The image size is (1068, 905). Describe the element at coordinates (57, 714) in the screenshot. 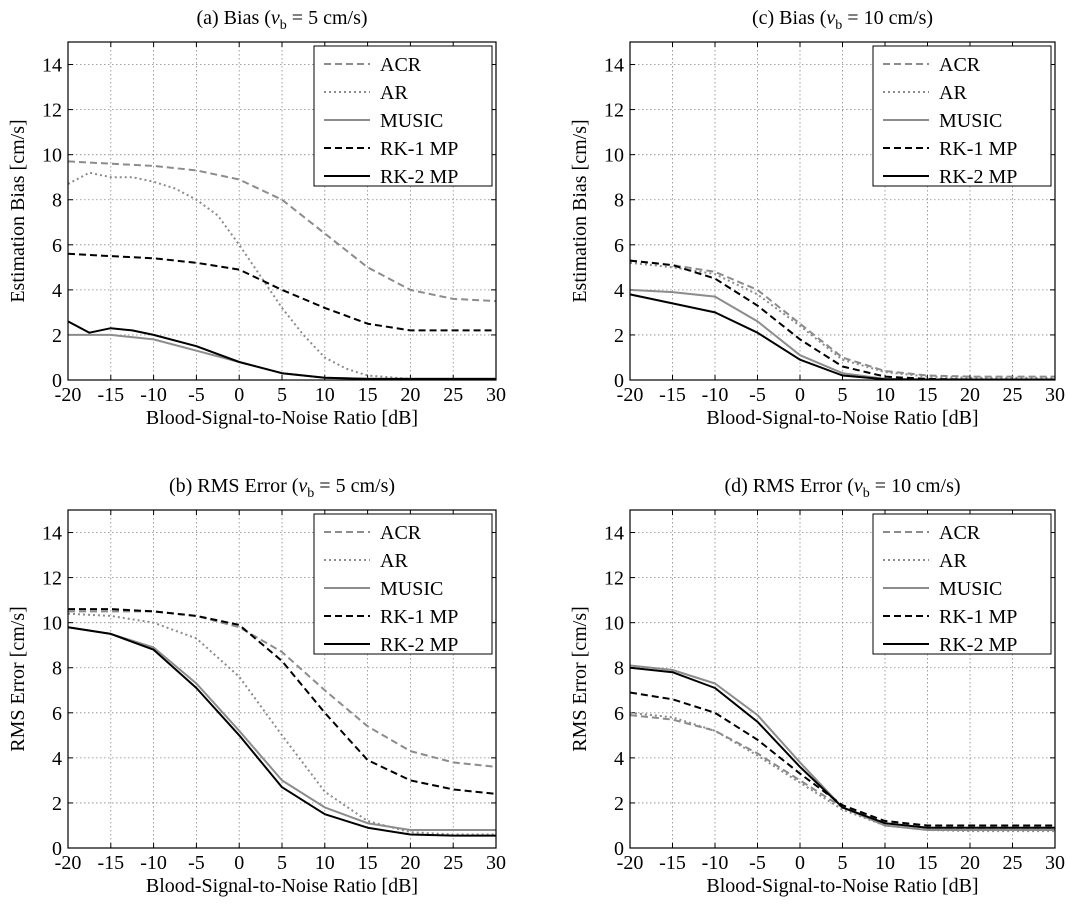

I see `y-tick-label: 6` at that location.